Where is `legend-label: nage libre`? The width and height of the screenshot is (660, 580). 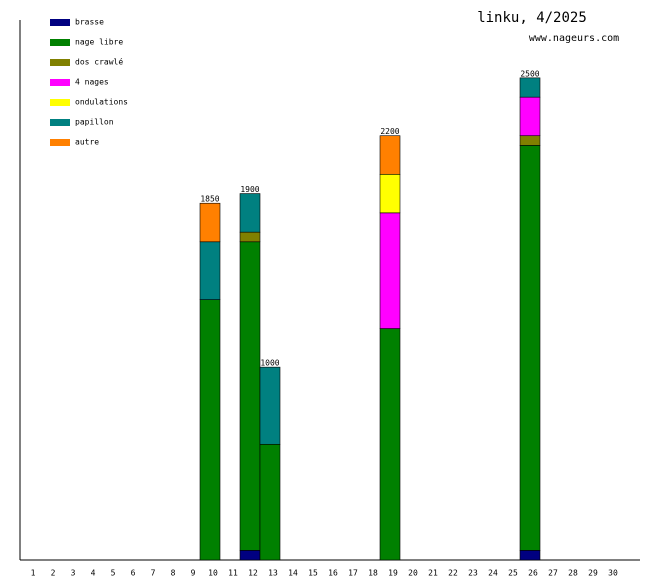
legend-label: nage libre is located at coordinates (99, 42).